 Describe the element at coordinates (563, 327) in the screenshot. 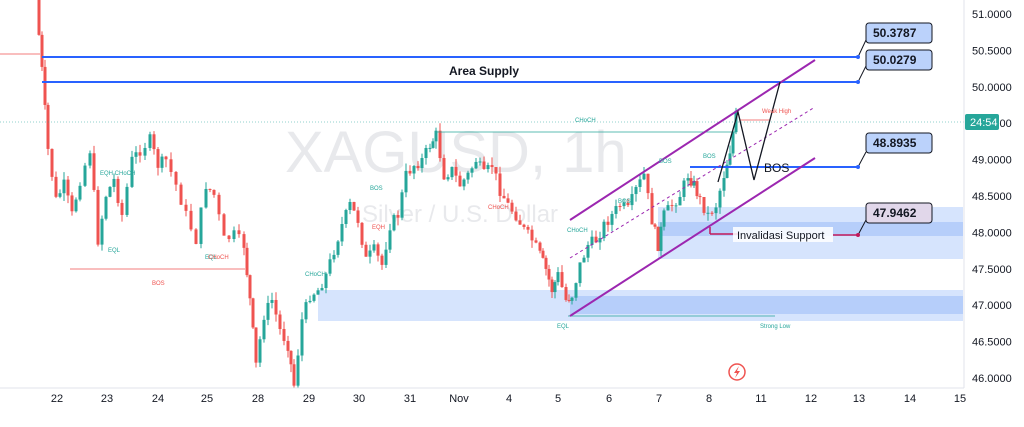

I see `eql-bottom-label: EQL` at that location.